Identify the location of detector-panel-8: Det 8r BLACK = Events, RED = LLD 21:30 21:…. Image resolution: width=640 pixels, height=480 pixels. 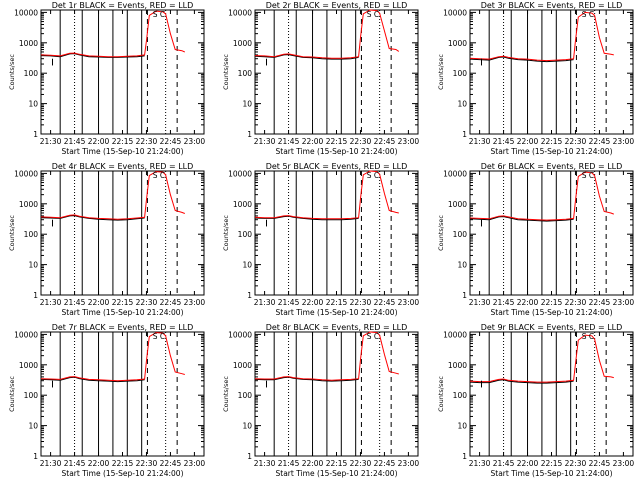
(320, 400).